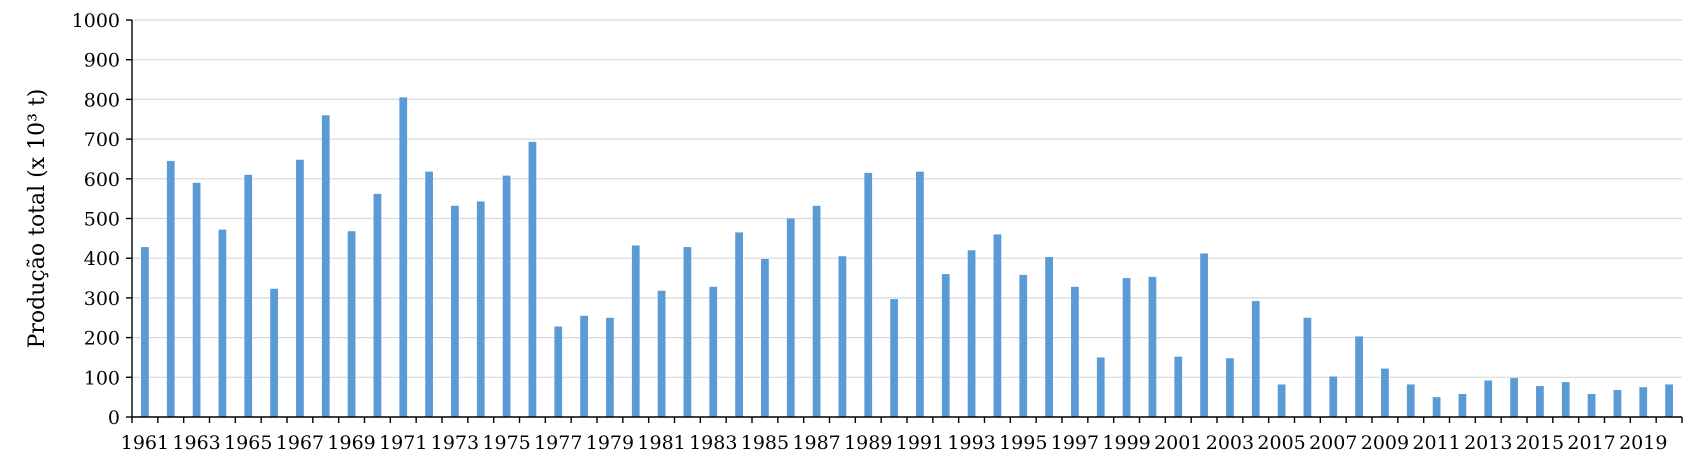  Describe the element at coordinates (920, 443) in the screenshot. I see `x-tick-label: 1991` at that location.